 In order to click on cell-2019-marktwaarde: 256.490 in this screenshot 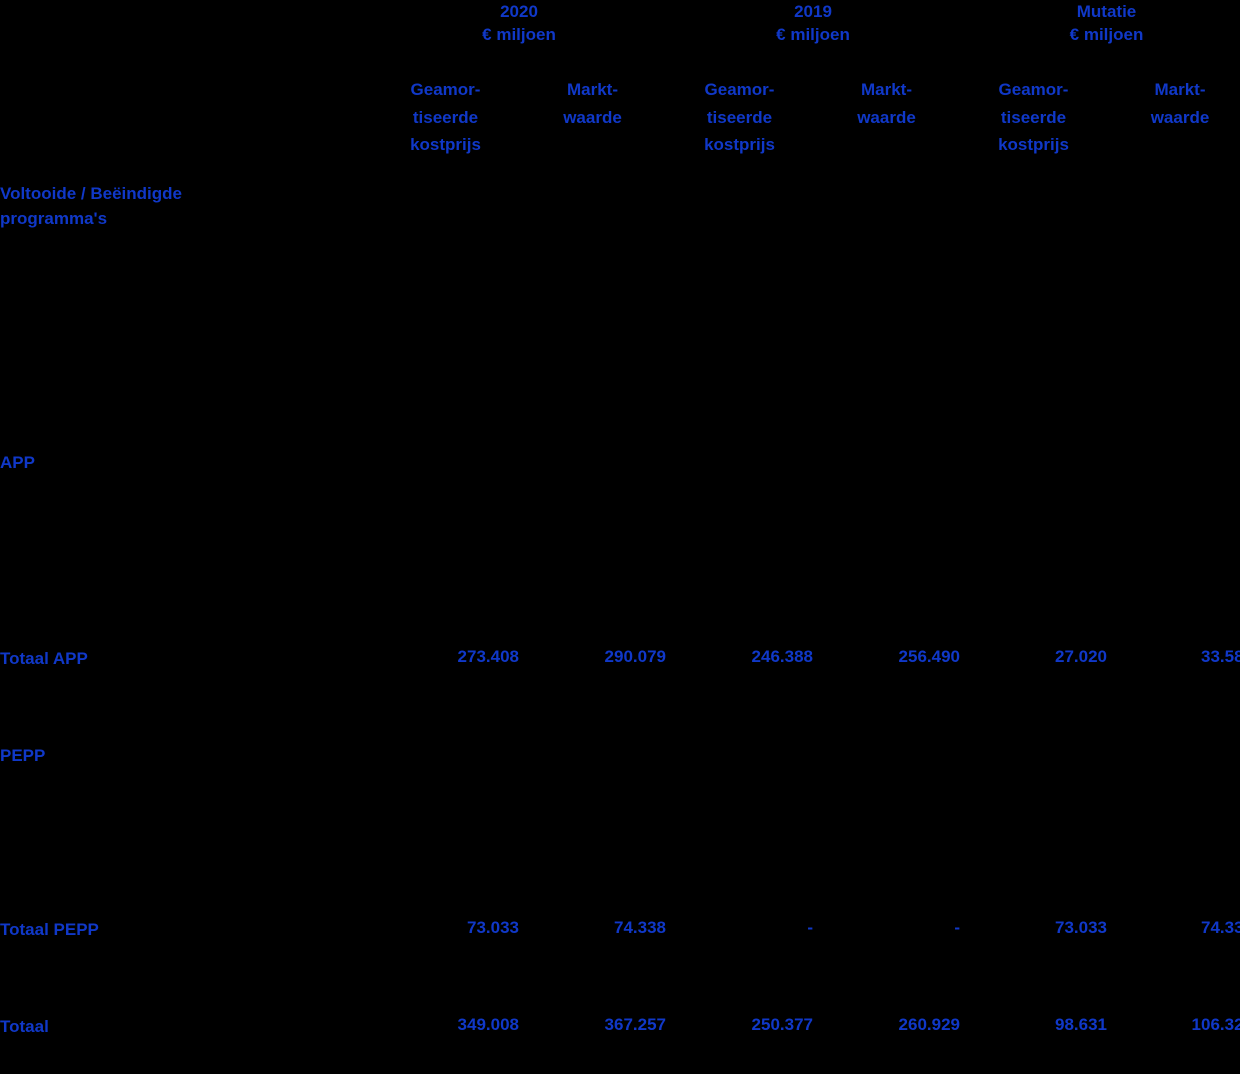, I will do `click(929, 656)`.